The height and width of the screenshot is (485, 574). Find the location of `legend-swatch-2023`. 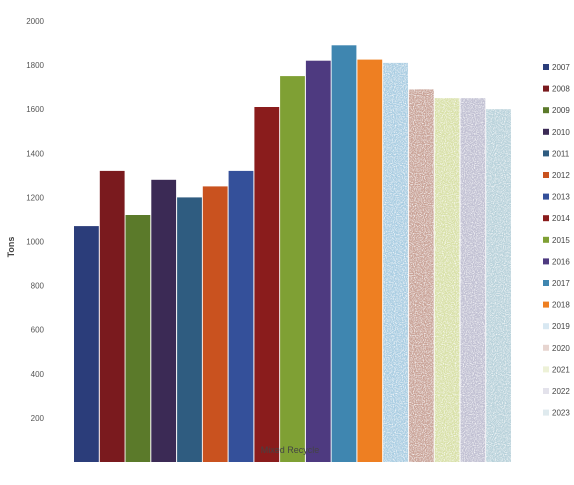

legend-swatch-2023 is located at coordinates (546, 412).